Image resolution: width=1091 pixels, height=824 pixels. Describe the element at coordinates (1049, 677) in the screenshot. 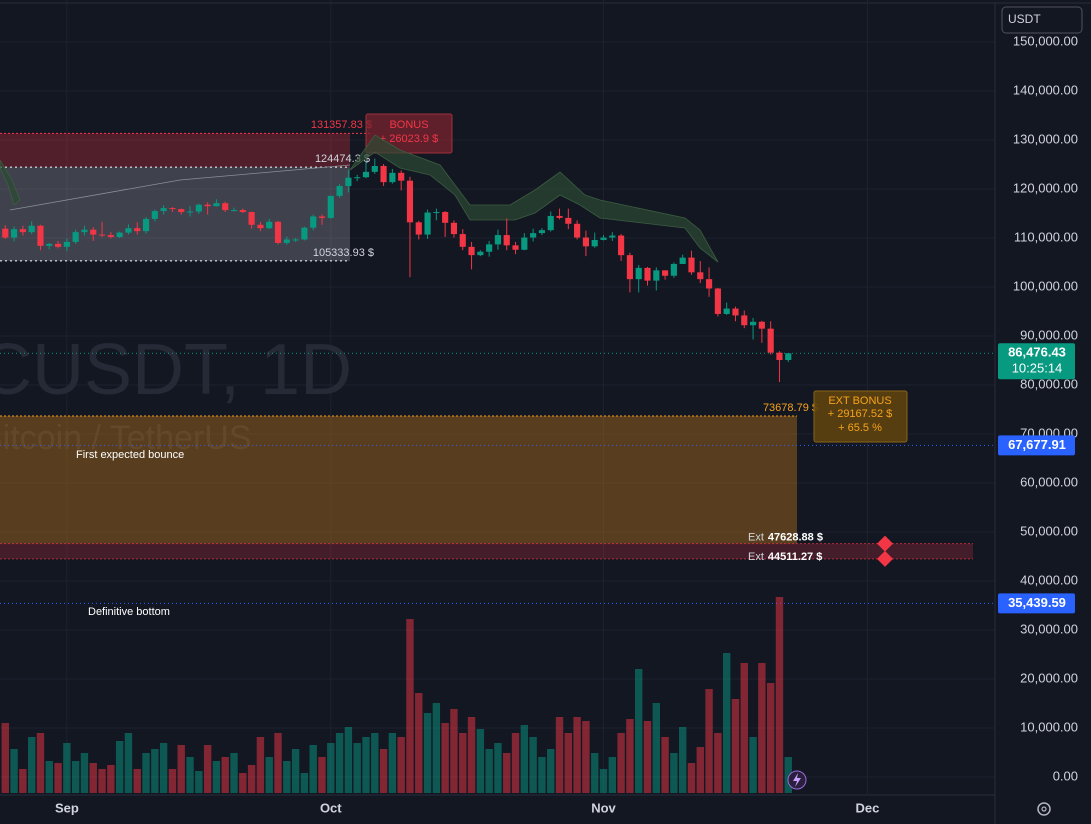

I see `y-tick-label: 20,000.00` at that location.